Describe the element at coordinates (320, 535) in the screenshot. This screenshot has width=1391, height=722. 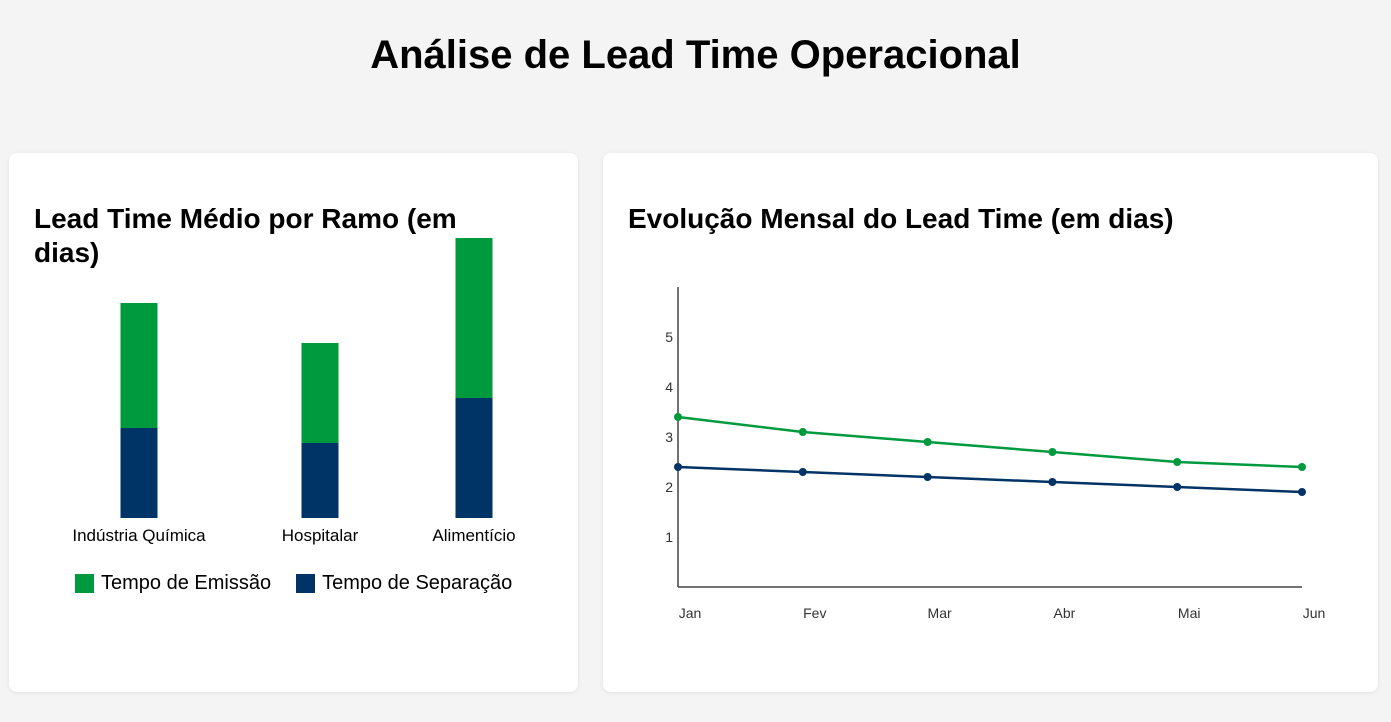
I see `bar-category-label: Hospitalar` at that location.